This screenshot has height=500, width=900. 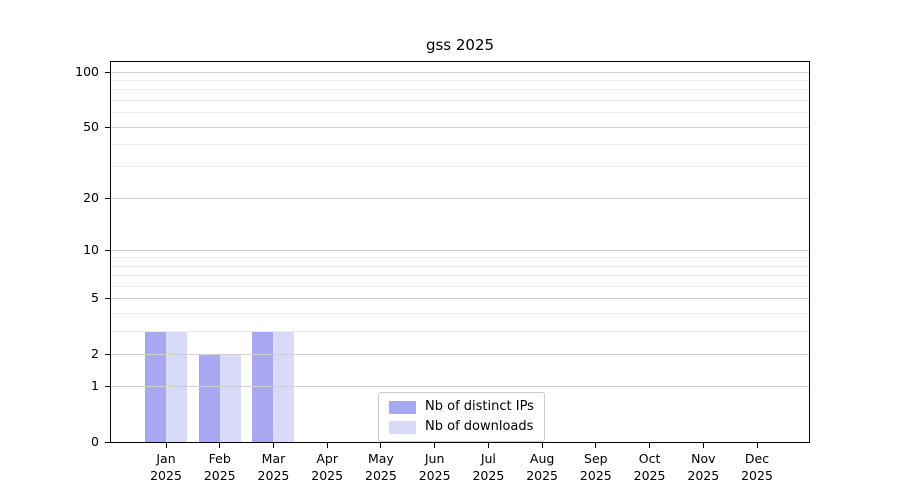 I want to click on y-tick-label: 100, so click(x=87, y=71).